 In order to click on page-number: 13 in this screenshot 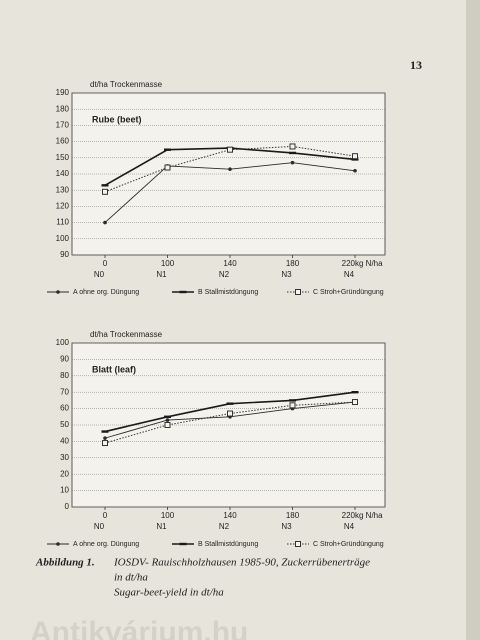, I will do `click(416, 65)`.